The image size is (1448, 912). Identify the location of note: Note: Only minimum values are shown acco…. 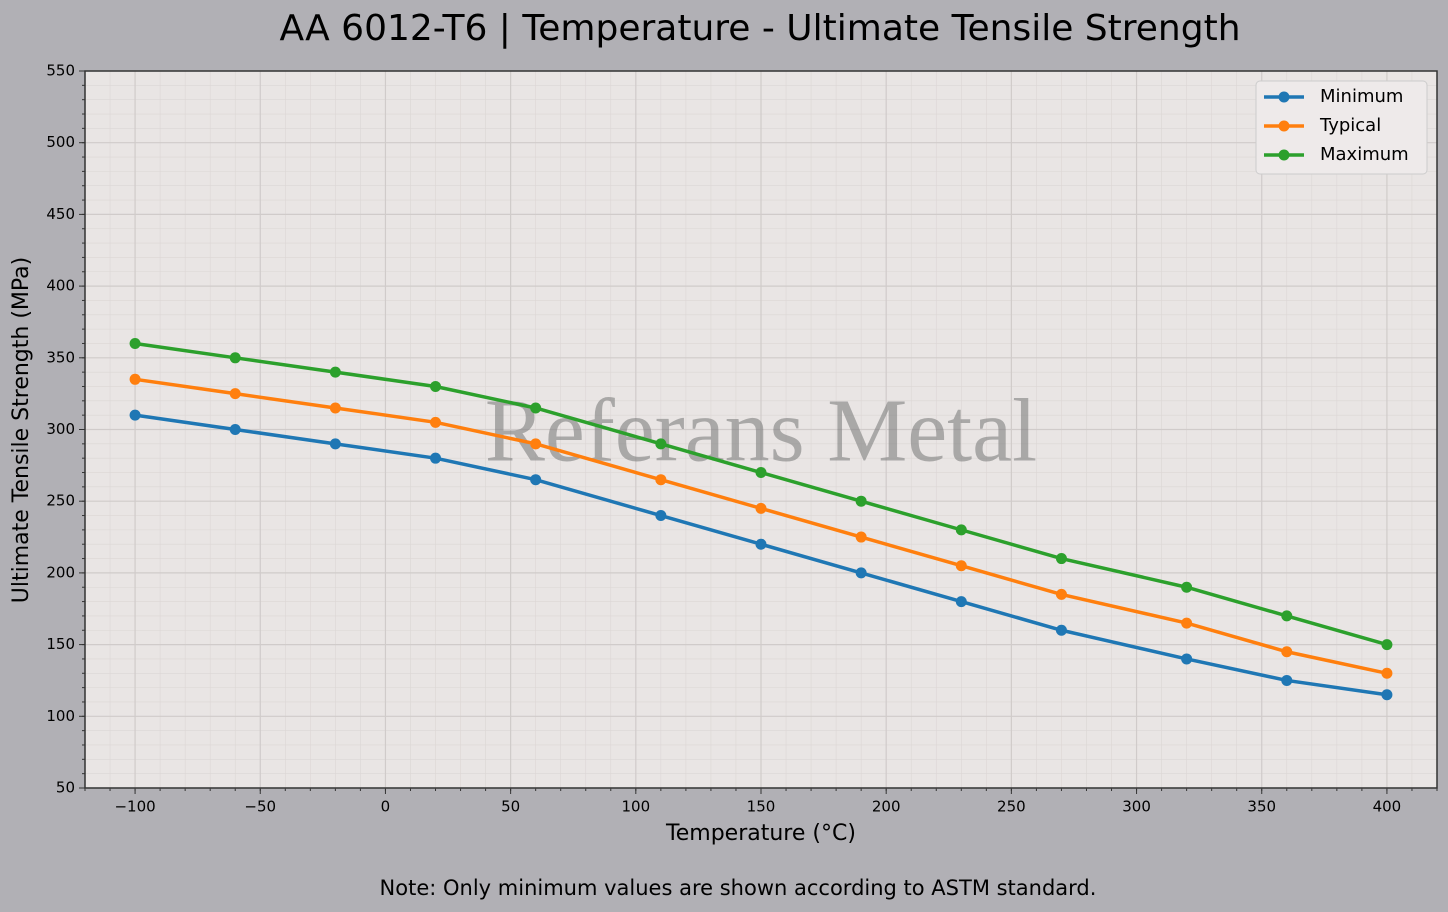
(738, 888).